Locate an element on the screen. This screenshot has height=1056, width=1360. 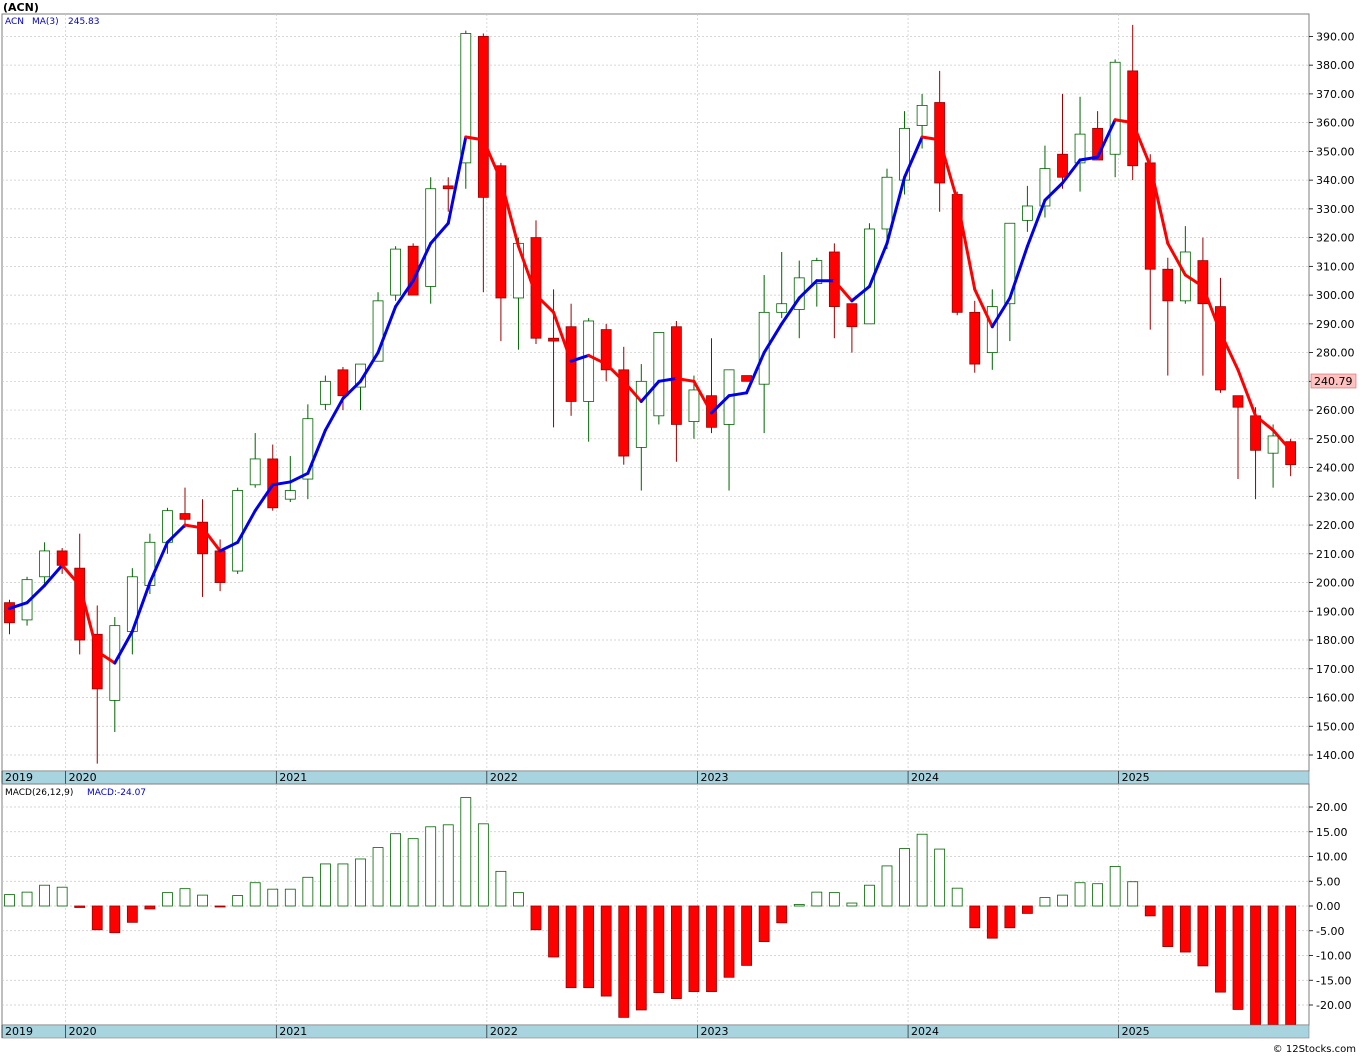
macd-x-tick-label: 2022 is located at coordinates (504, 1031).